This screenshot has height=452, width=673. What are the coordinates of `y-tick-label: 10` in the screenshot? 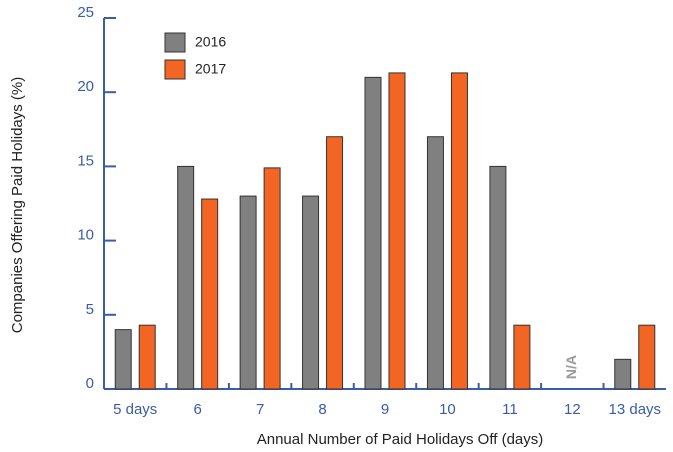 It's located at (85, 235).